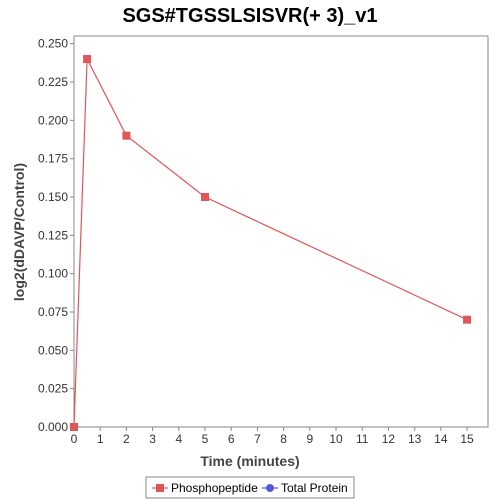 This screenshot has height=500, width=500. What do you see at coordinates (205, 439) in the screenshot?
I see `x-tick-label: 5` at bounding box center [205, 439].